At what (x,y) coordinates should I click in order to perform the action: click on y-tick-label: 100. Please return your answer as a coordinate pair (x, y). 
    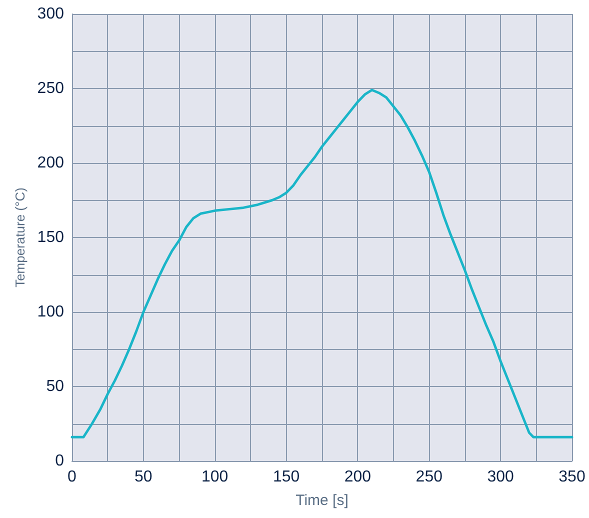
    Looking at the image, I should click on (50, 312).